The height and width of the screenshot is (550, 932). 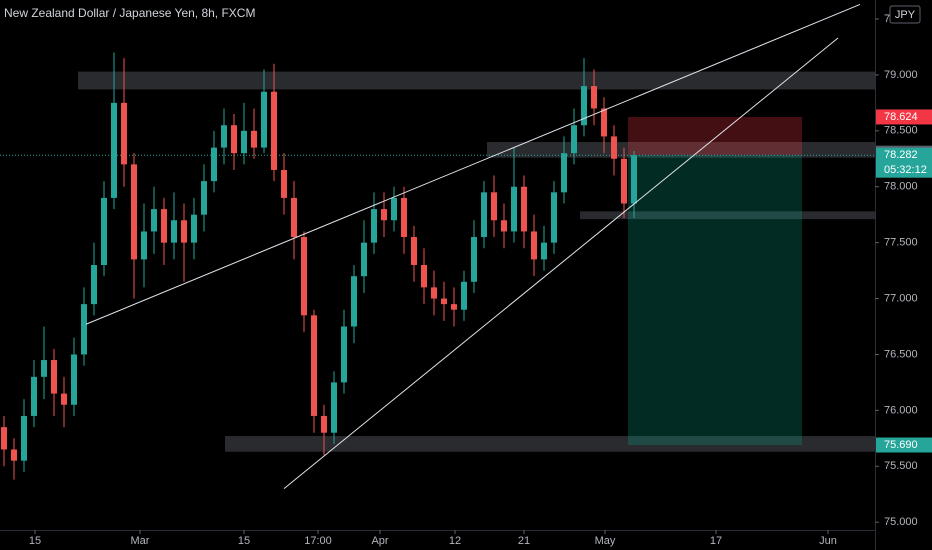 What do you see at coordinates (901, 445) in the screenshot?
I see `price-label: 75.690` at bounding box center [901, 445].